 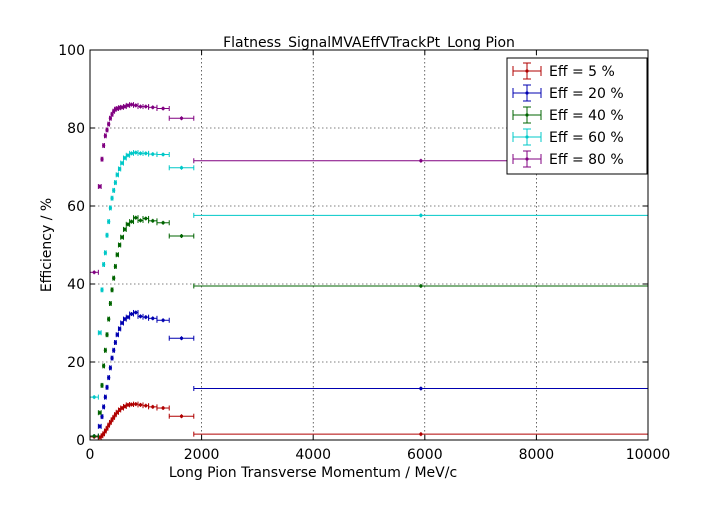 I want to click on y-tick-label: 100, so click(x=71, y=51).